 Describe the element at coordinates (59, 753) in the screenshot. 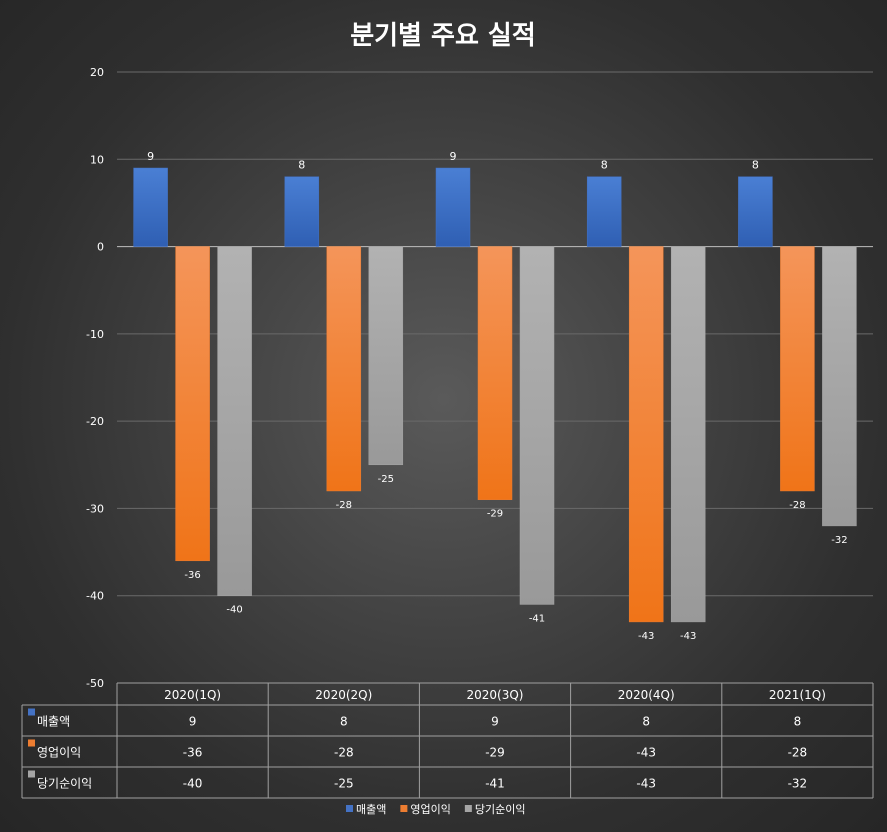

I see `table-row-label: 영업이익` at that location.